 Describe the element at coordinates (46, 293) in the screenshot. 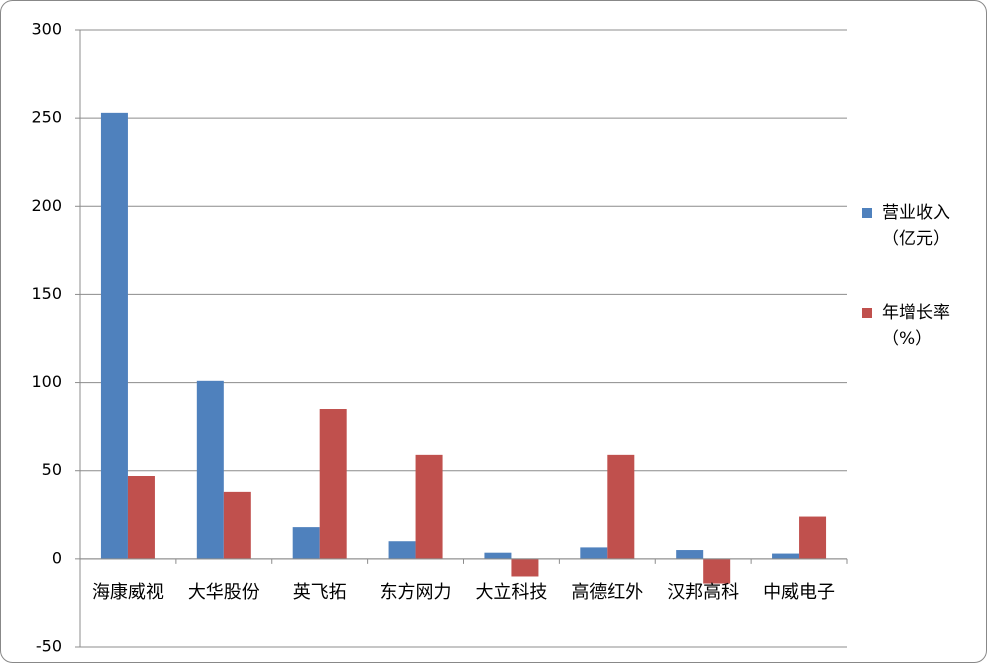

I see `y-tick-label: 150` at that location.